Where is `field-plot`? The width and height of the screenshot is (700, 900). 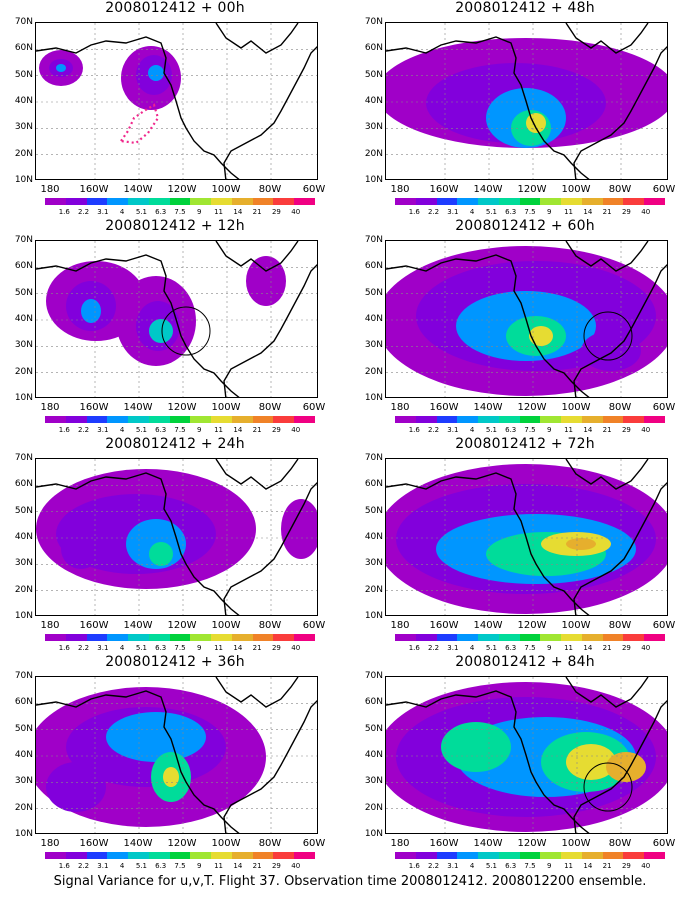
field-plot is located at coordinates (526, 755).